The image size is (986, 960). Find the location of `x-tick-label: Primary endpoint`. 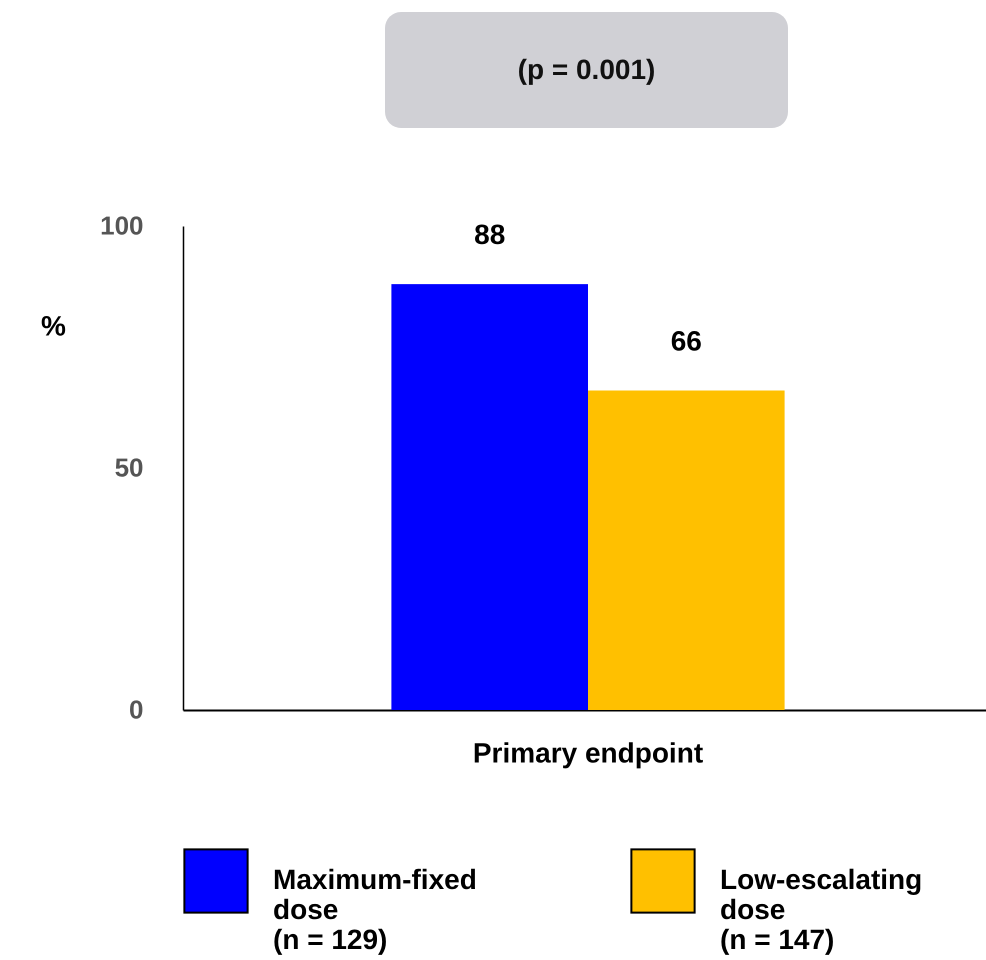

x-tick-label: Primary endpoint is located at coordinates (588, 753).